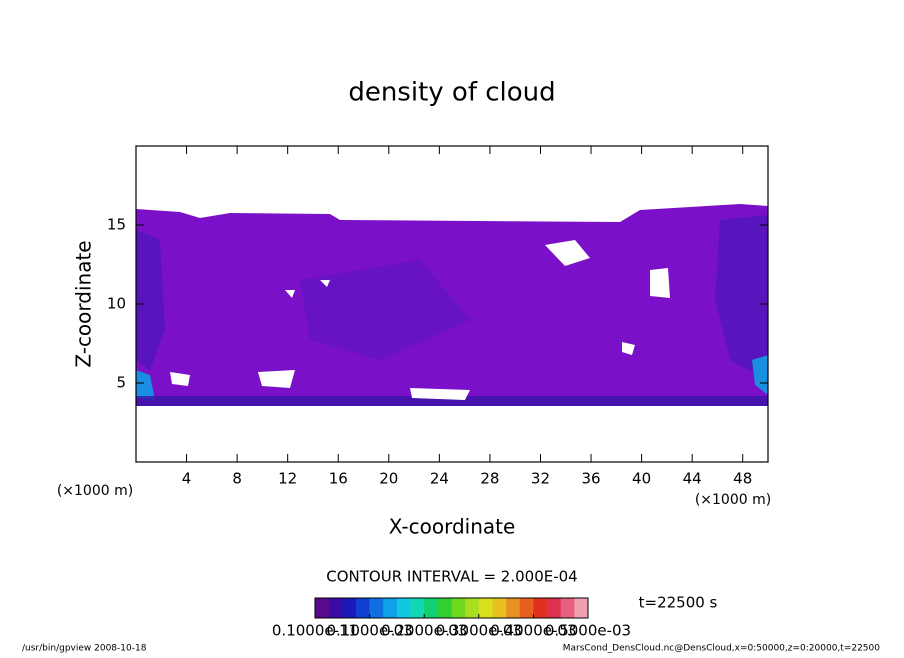  Describe the element at coordinates (116, 304) in the screenshot. I see `y-tick-label: 10` at that location.